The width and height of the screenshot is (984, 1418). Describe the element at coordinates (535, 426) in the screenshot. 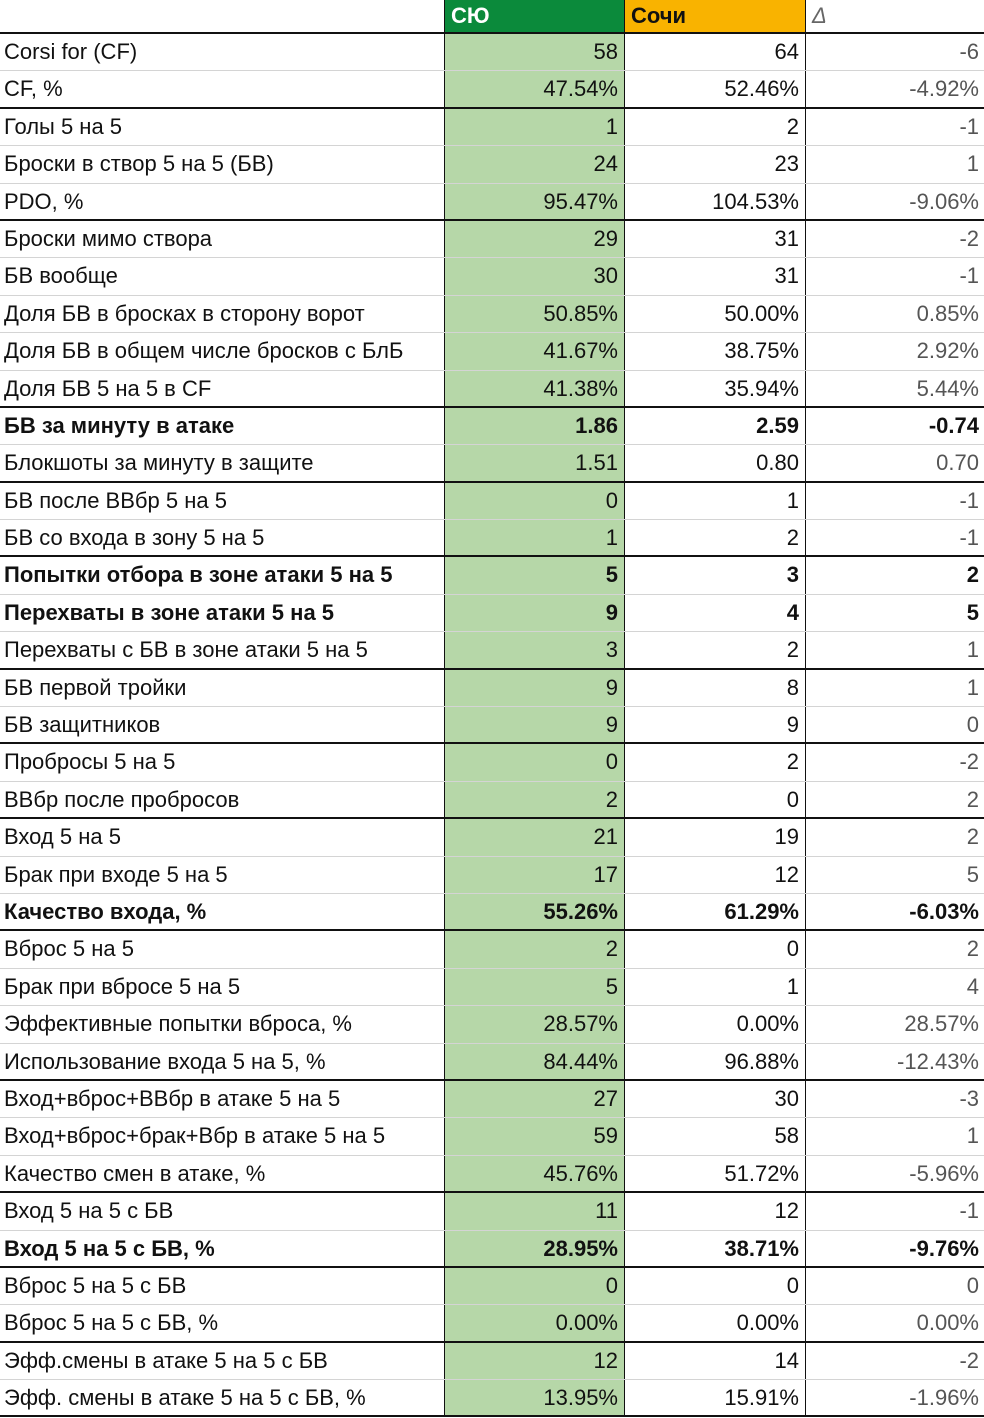

I see `value-cell: 1.86` at that location.